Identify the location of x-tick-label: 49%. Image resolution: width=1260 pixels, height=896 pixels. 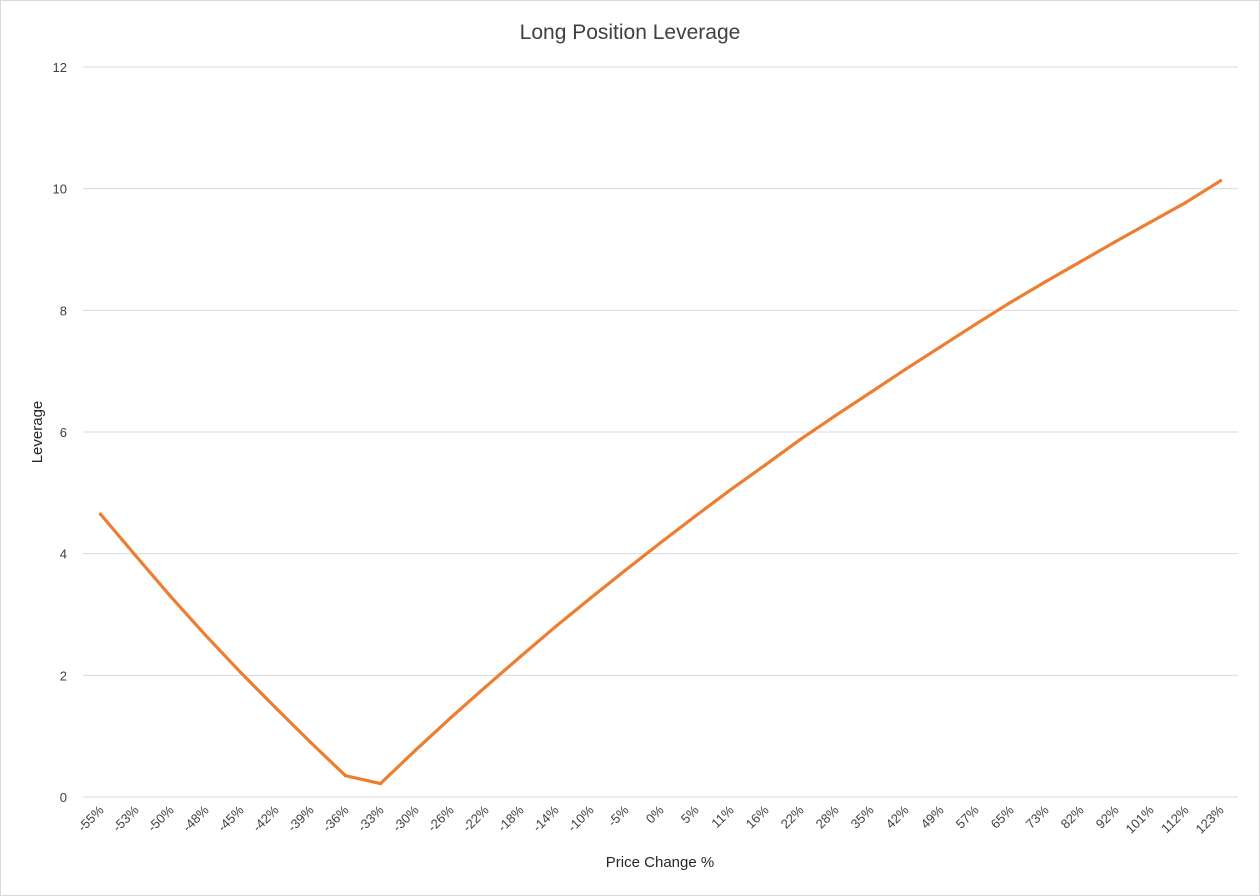
(932, 816).